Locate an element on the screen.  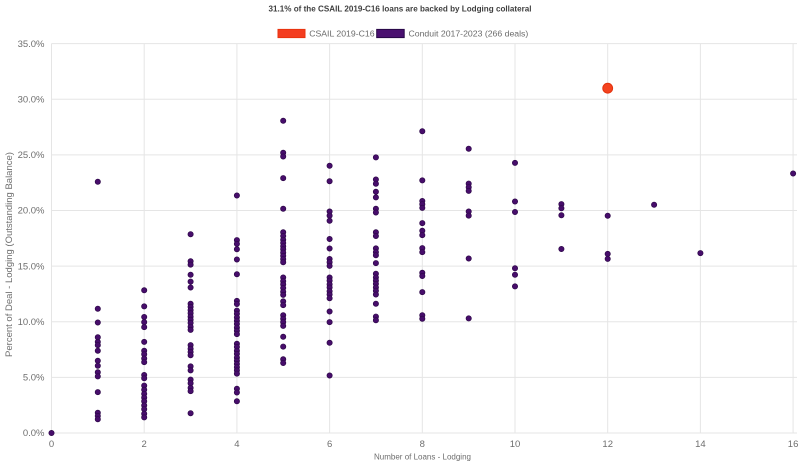
svg-text: 0.0% is located at coordinates (34, 433).